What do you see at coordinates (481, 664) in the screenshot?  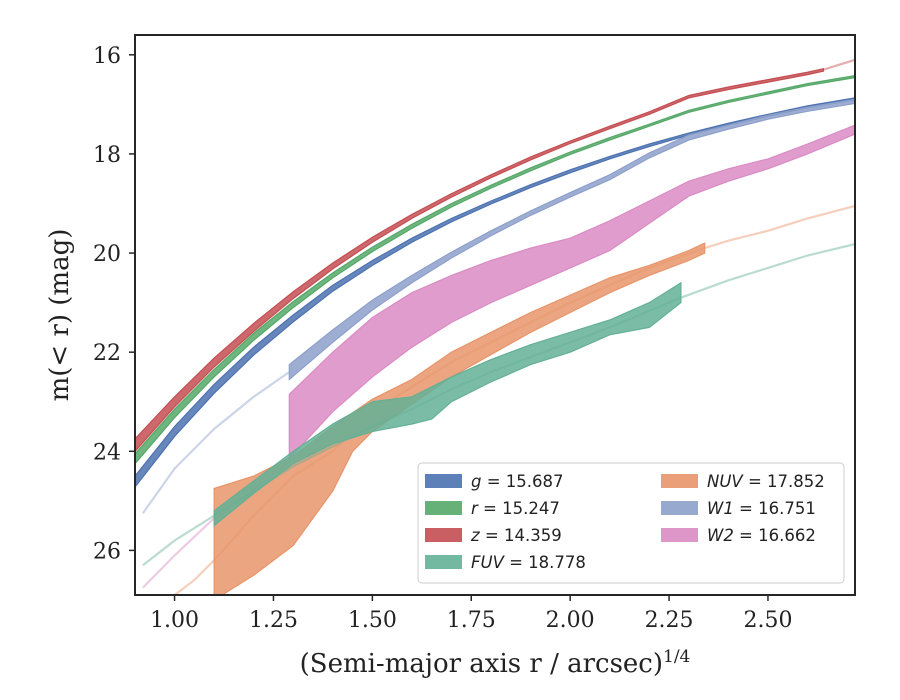 I see `x-axis-label-main: (Semi-major axis r / arcsec)` at bounding box center [481, 664].